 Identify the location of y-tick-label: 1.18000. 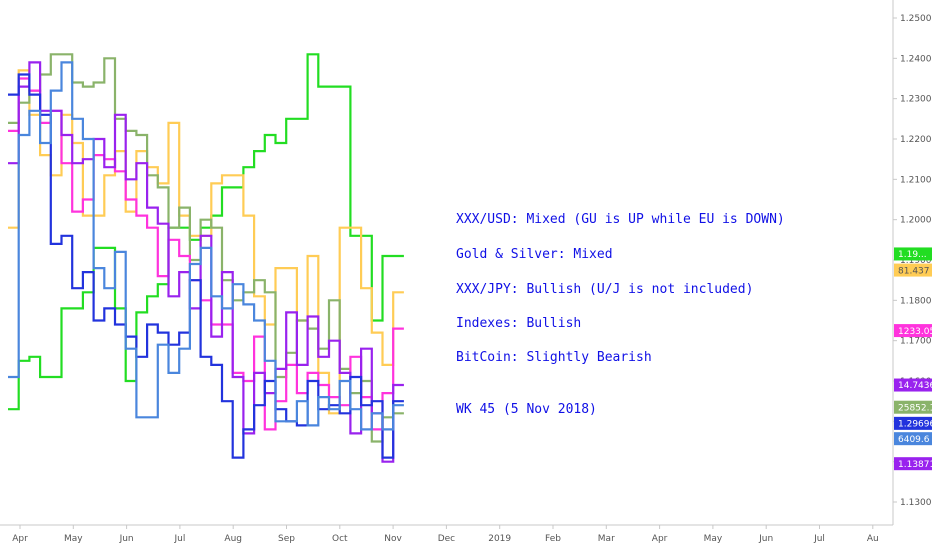
(916, 301).